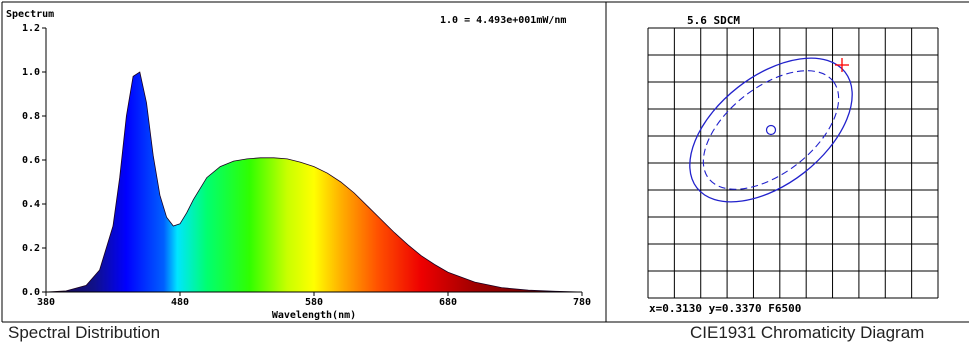 Image resolution: width=969 pixels, height=349 pixels. Describe the element at coordinates (314, 315) in the screenshot. I see `spectrum-xlabel: Wavelength(nm)` at that location.